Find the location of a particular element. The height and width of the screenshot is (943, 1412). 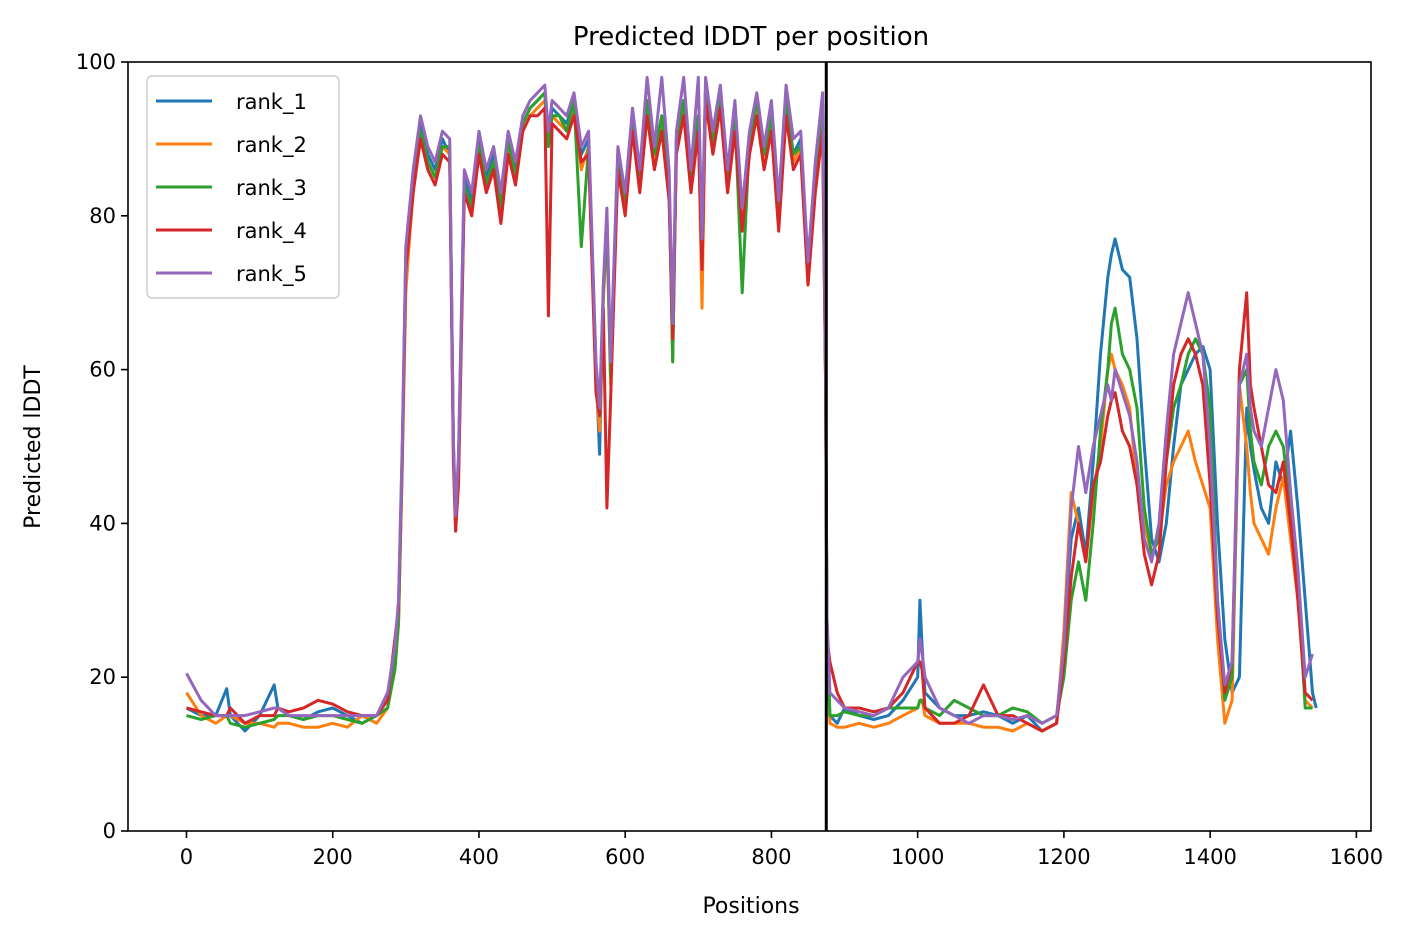

x-tick-label: 1200 is located at coordinates (1063, 857).